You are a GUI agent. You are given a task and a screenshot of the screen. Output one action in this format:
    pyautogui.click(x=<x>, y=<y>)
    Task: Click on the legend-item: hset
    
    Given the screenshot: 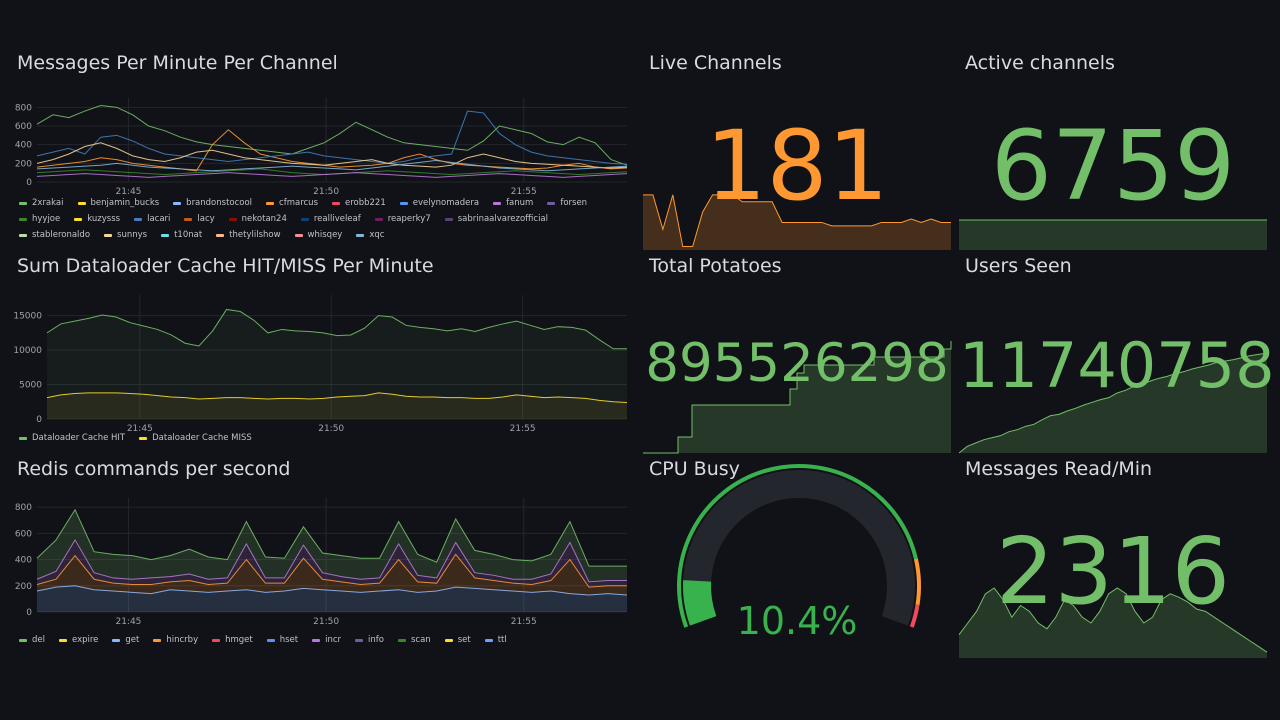 What is the action you would take?
    pyautogui.click(x=282, y=640)
    